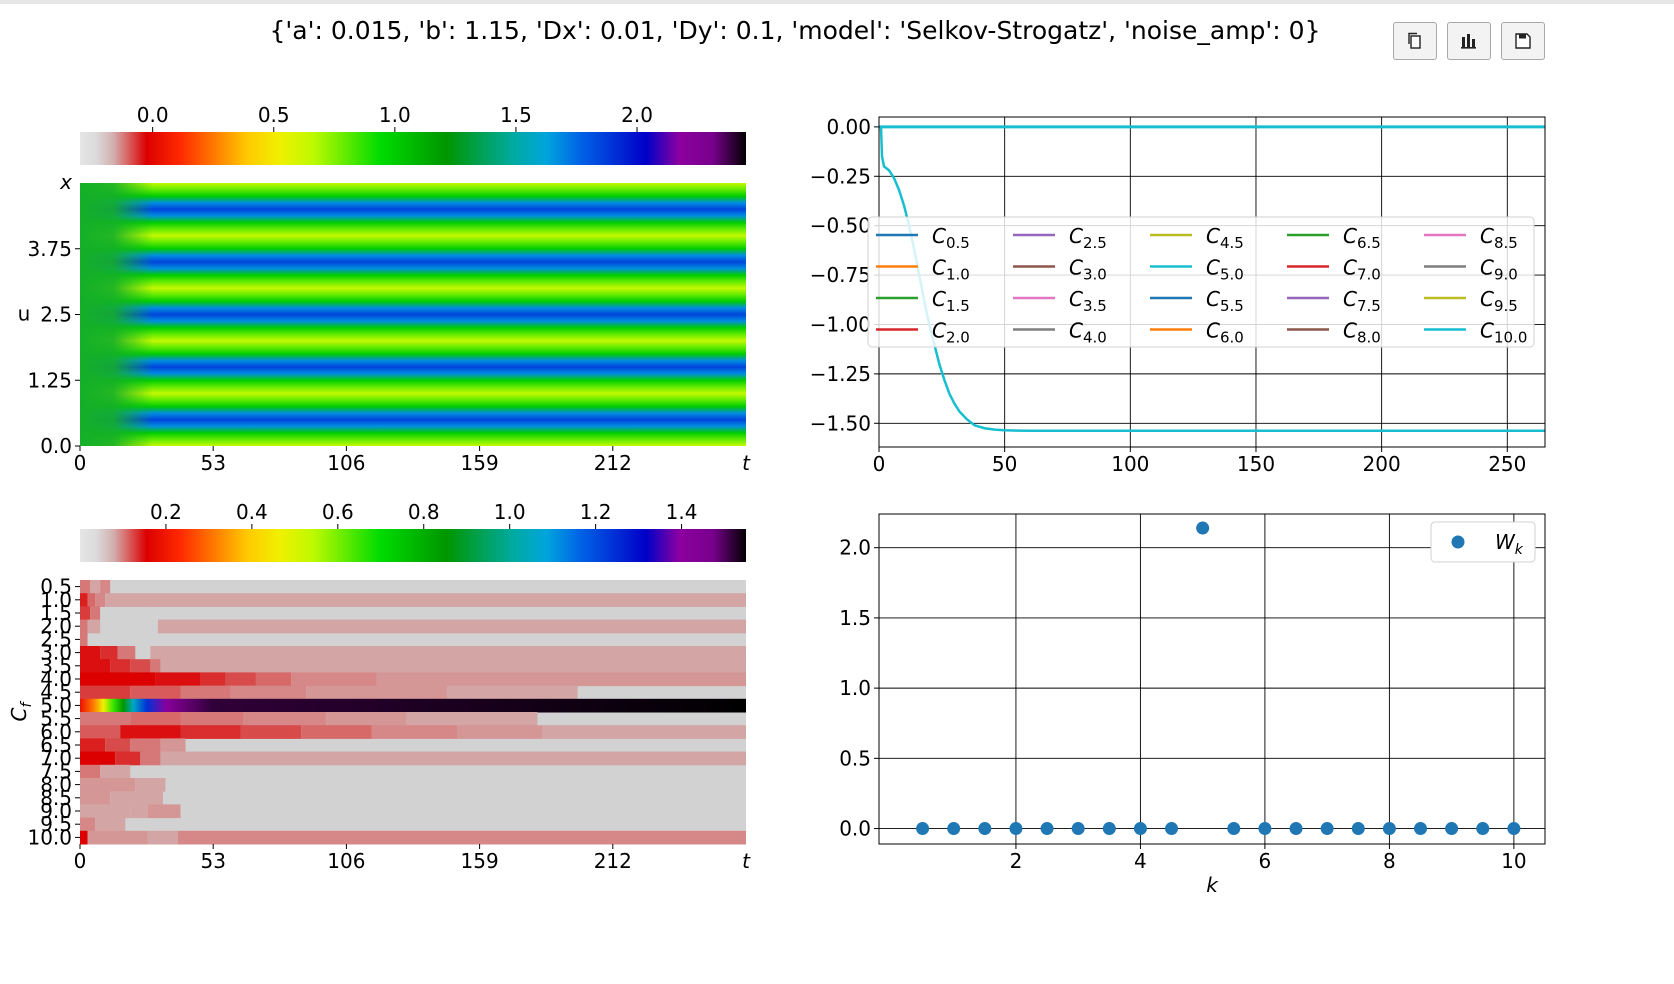 This screenshot has width=1674, height=984. Describe the element at coordinates (49, 380) in the screenshot. I see `u-ytick-label: 1.25` at that location.